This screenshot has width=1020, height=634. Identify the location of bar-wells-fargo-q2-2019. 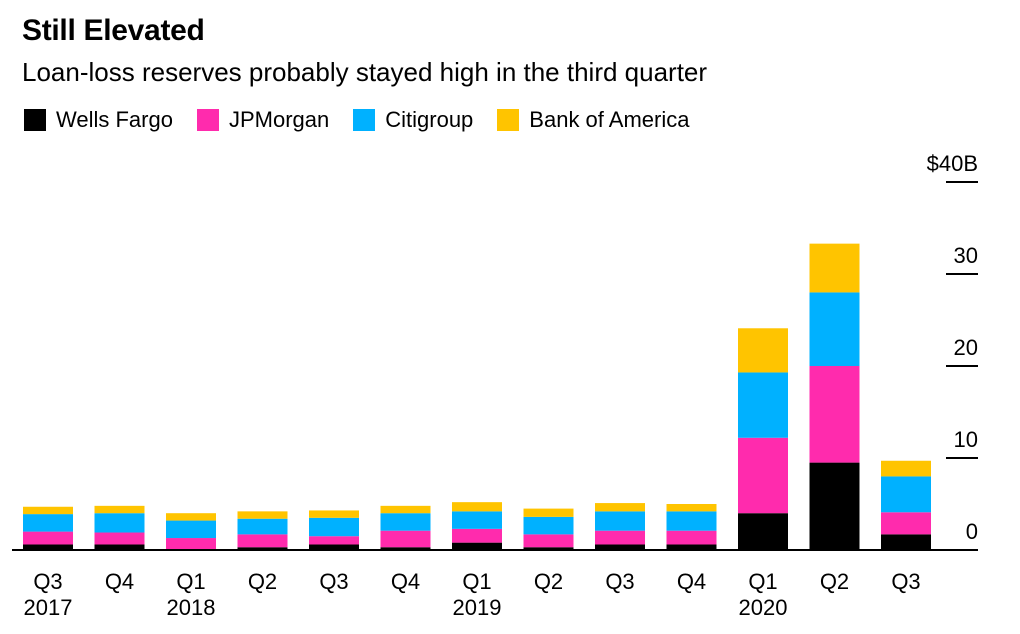
(548, 548).